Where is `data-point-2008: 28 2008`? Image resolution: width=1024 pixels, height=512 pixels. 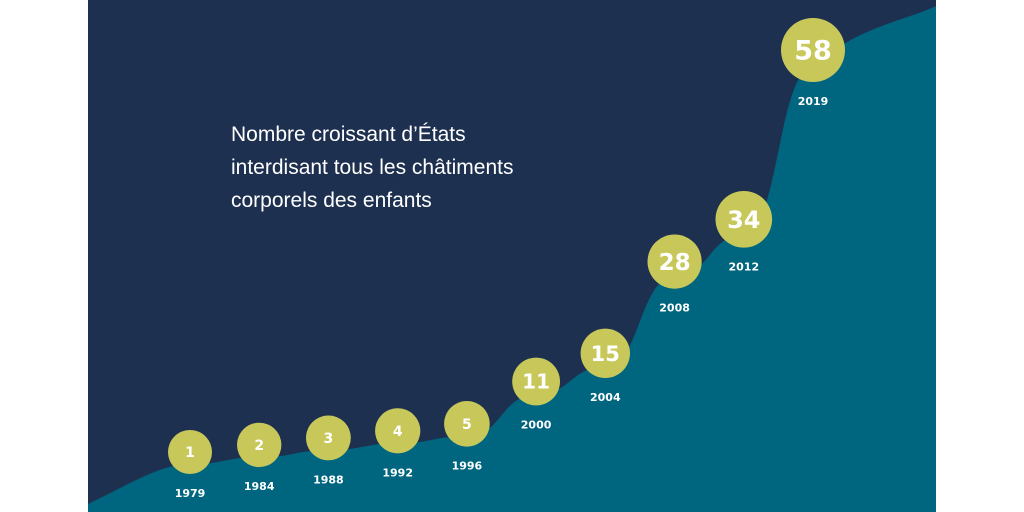 data-point-2008: 28 2008 is located at coordinates (674, 274).